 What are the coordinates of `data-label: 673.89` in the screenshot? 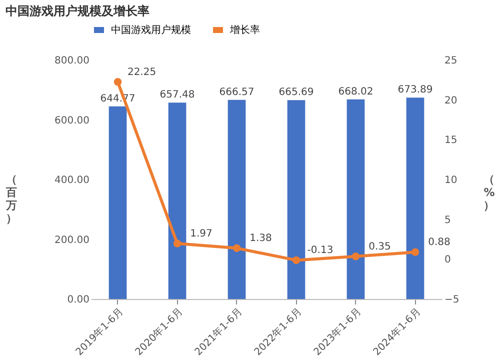 It's located at (415, 90).